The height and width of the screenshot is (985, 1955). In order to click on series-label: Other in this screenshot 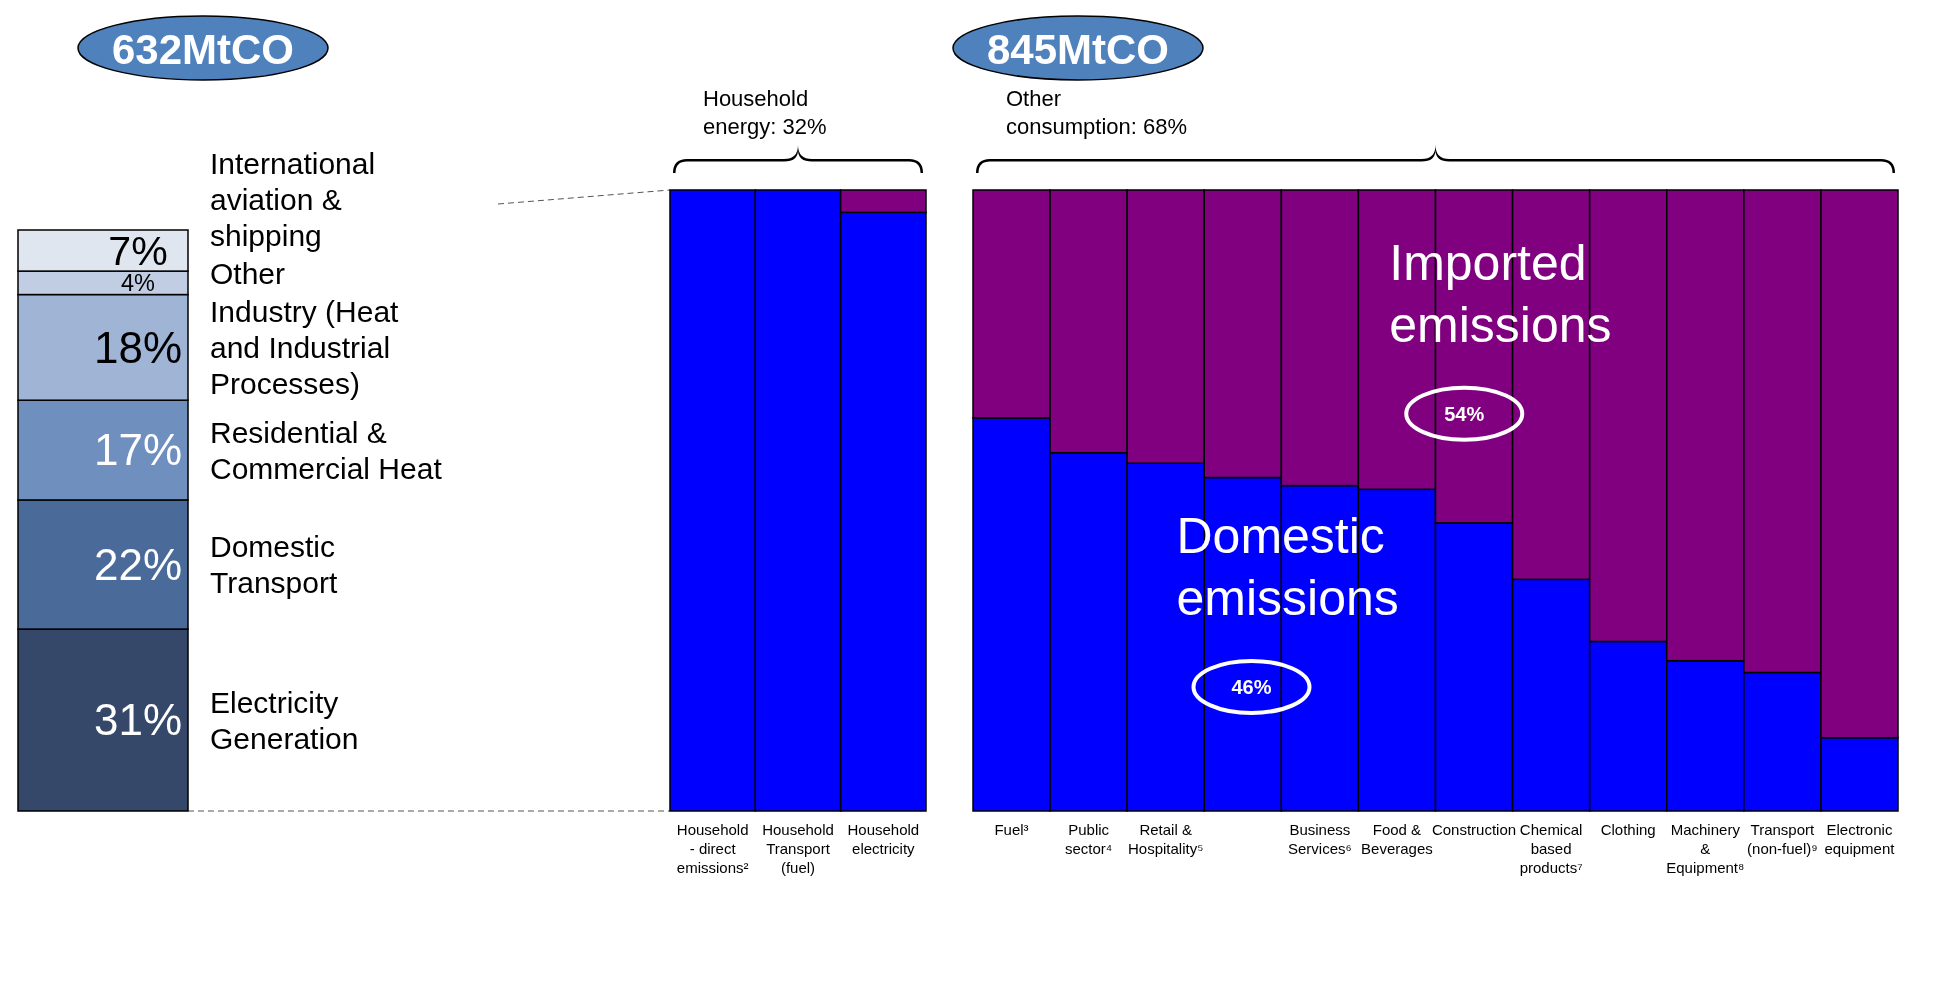, I will do `click(248, 274)`.